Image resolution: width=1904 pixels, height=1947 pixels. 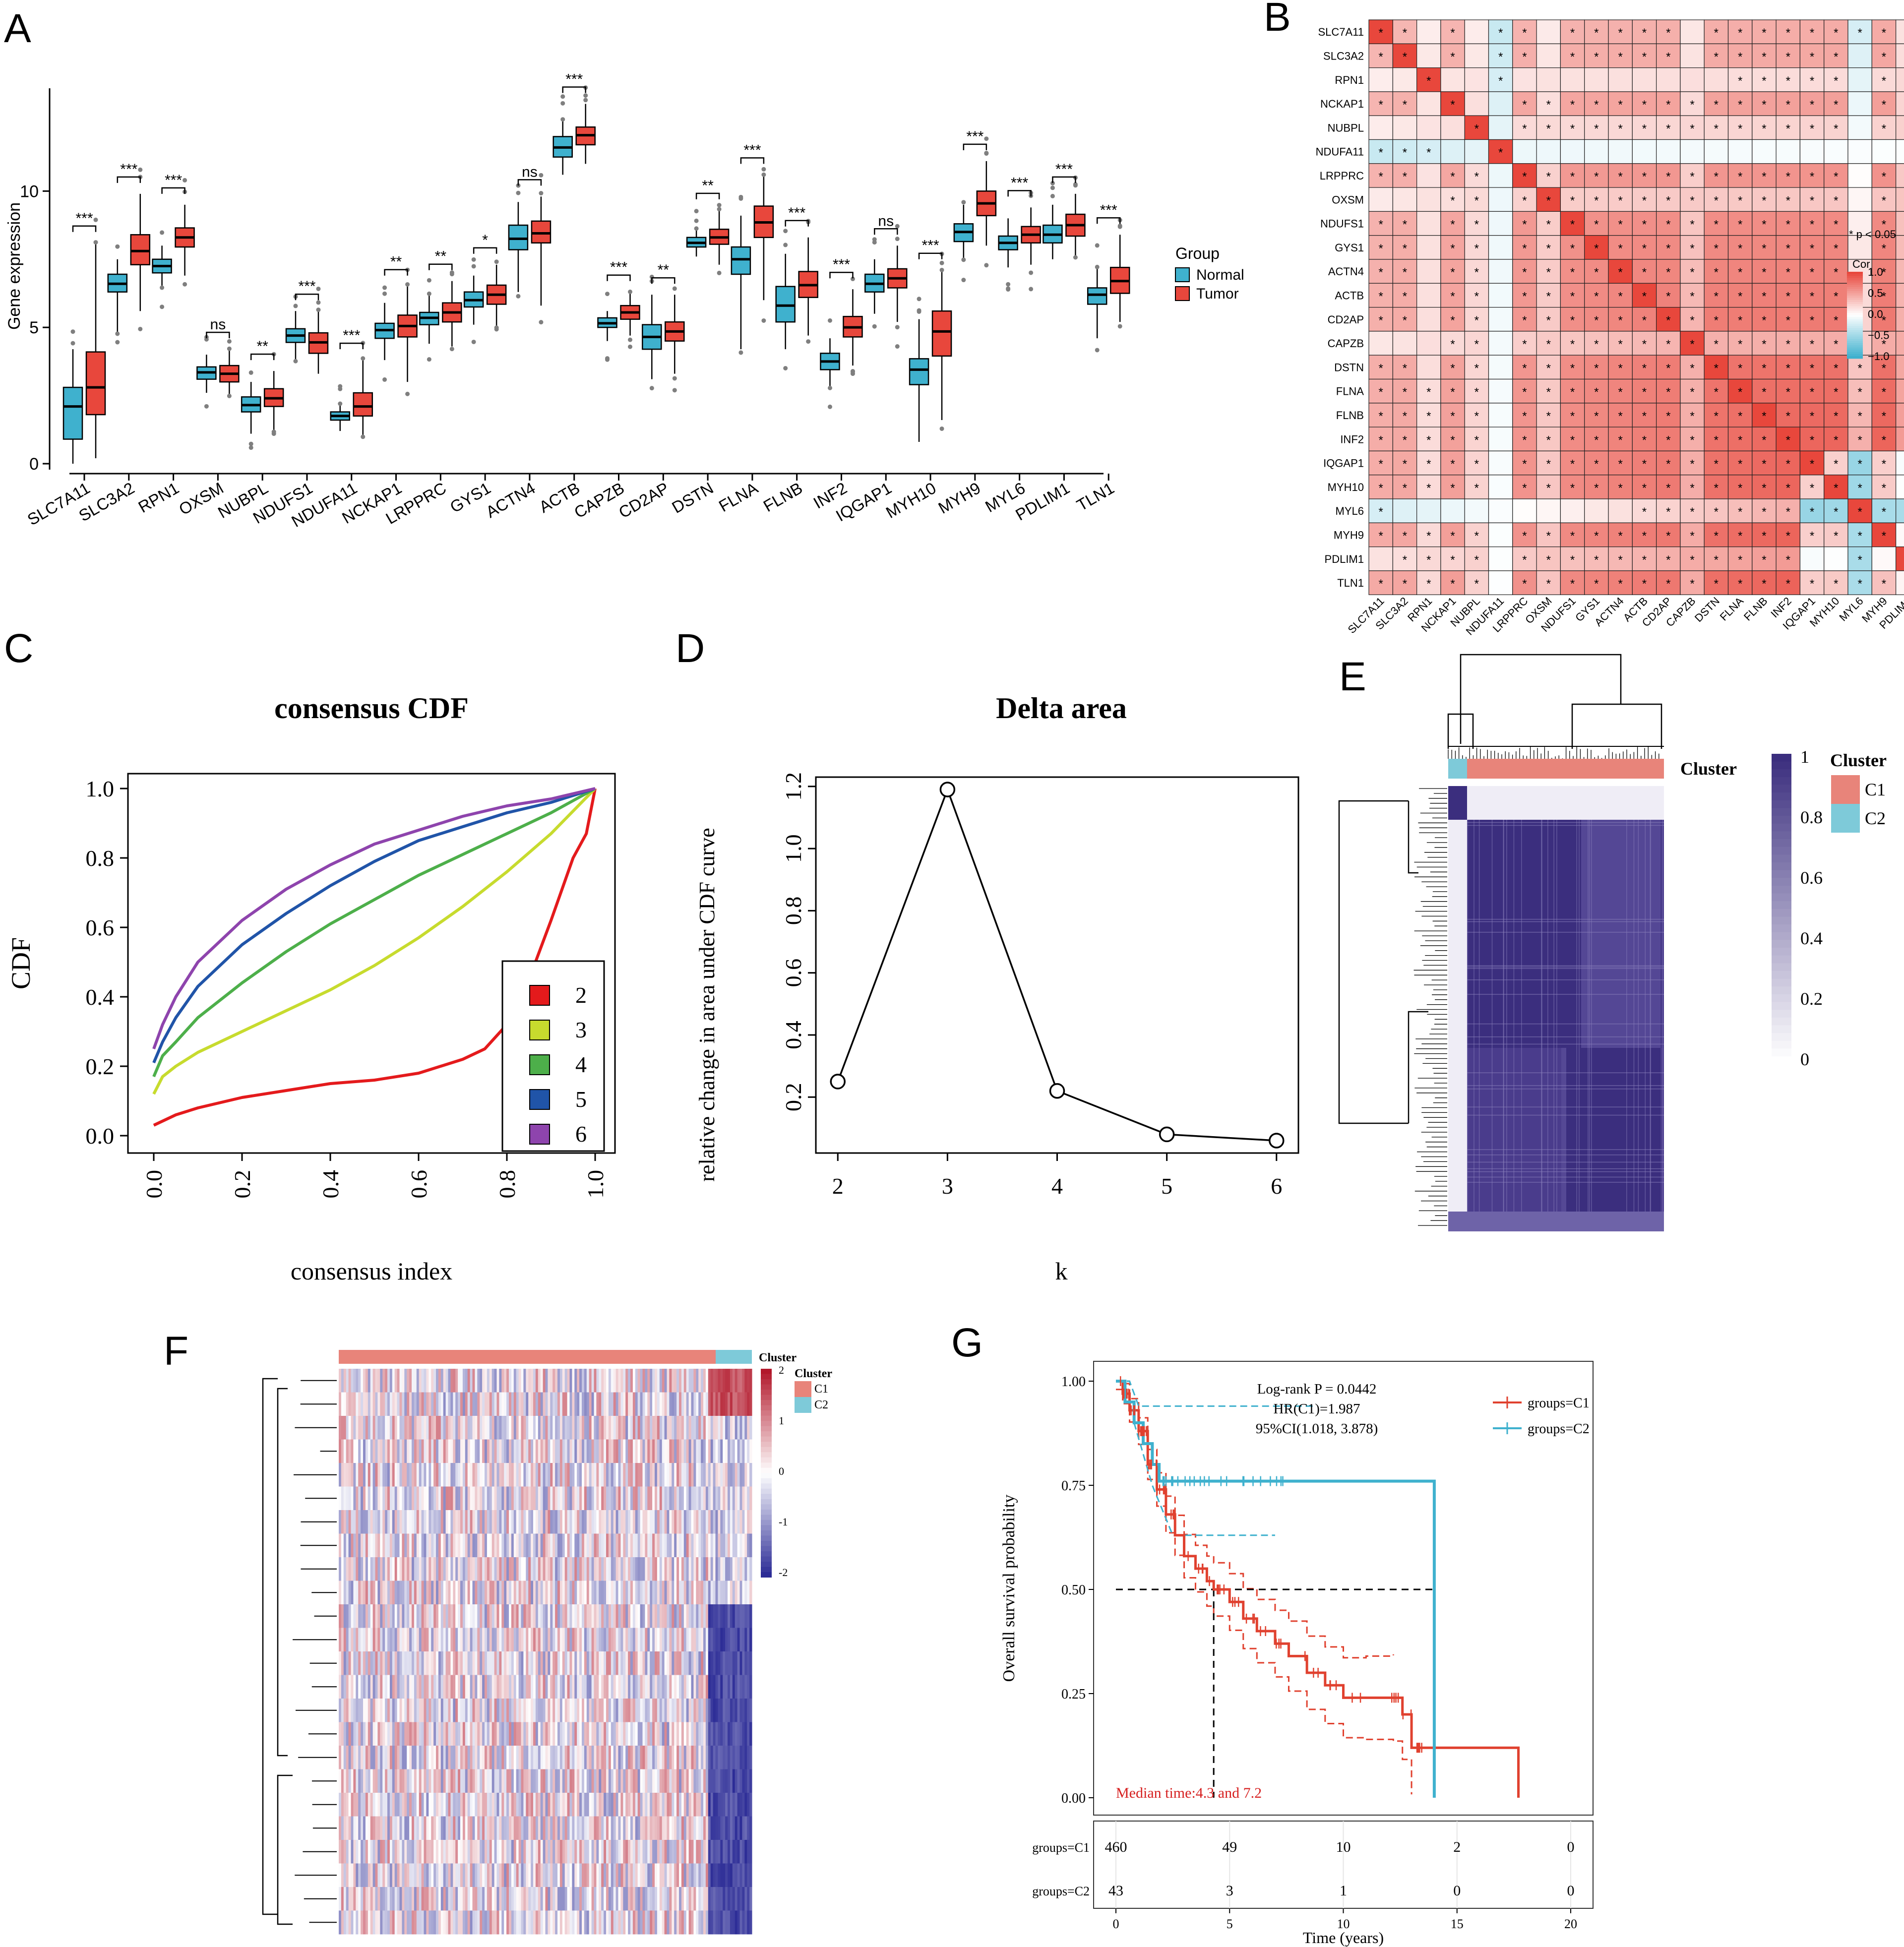 I want to click on scale-segment, so click(x=1781, y=975).